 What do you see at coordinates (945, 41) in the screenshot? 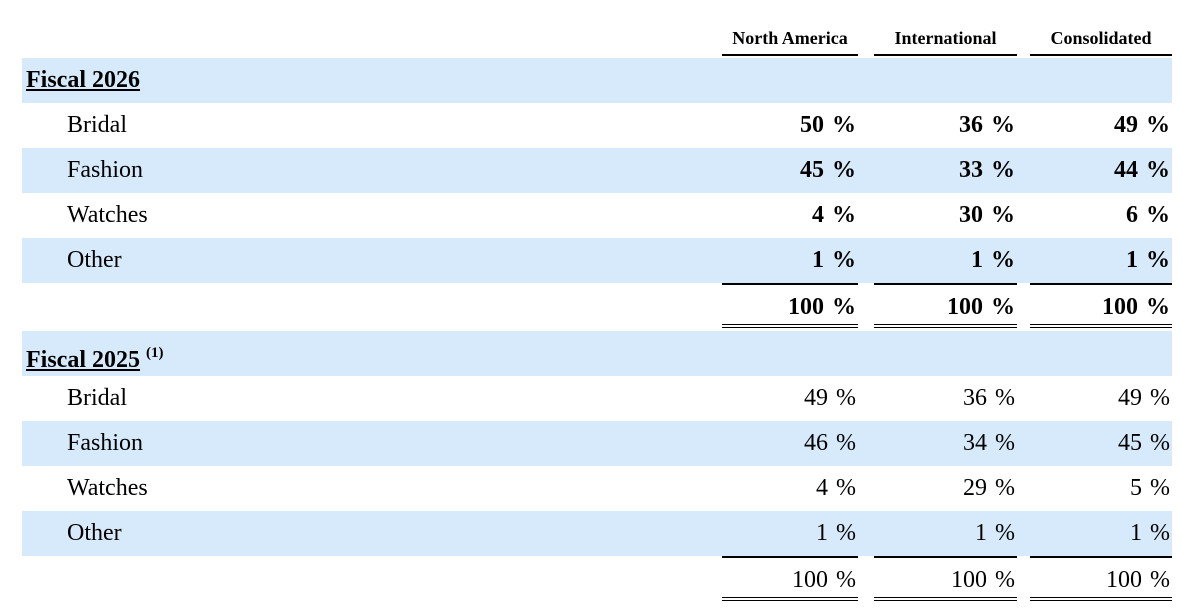
I see `column-header-international: International` at bounding box center [945, 41].